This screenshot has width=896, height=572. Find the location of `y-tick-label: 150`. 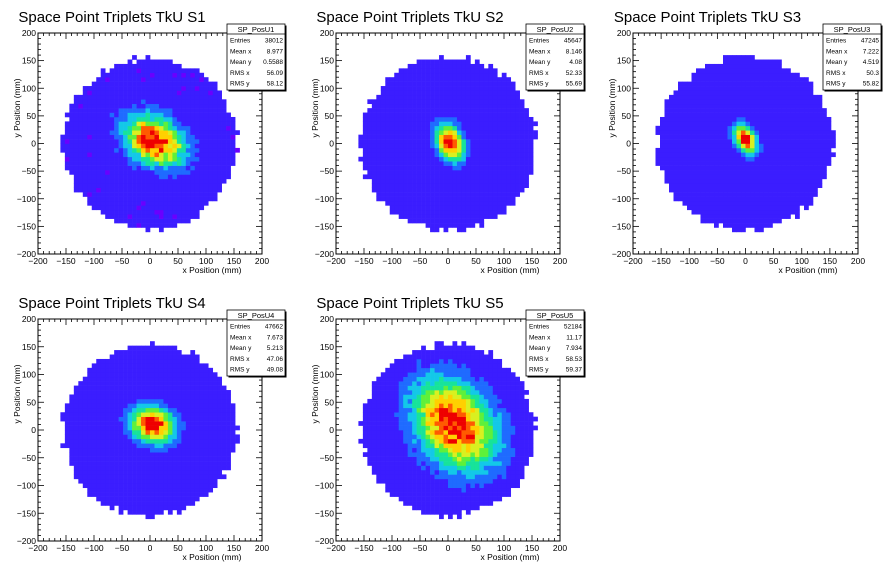

y-tick-label: 150 is located at coordinates (327, 61).